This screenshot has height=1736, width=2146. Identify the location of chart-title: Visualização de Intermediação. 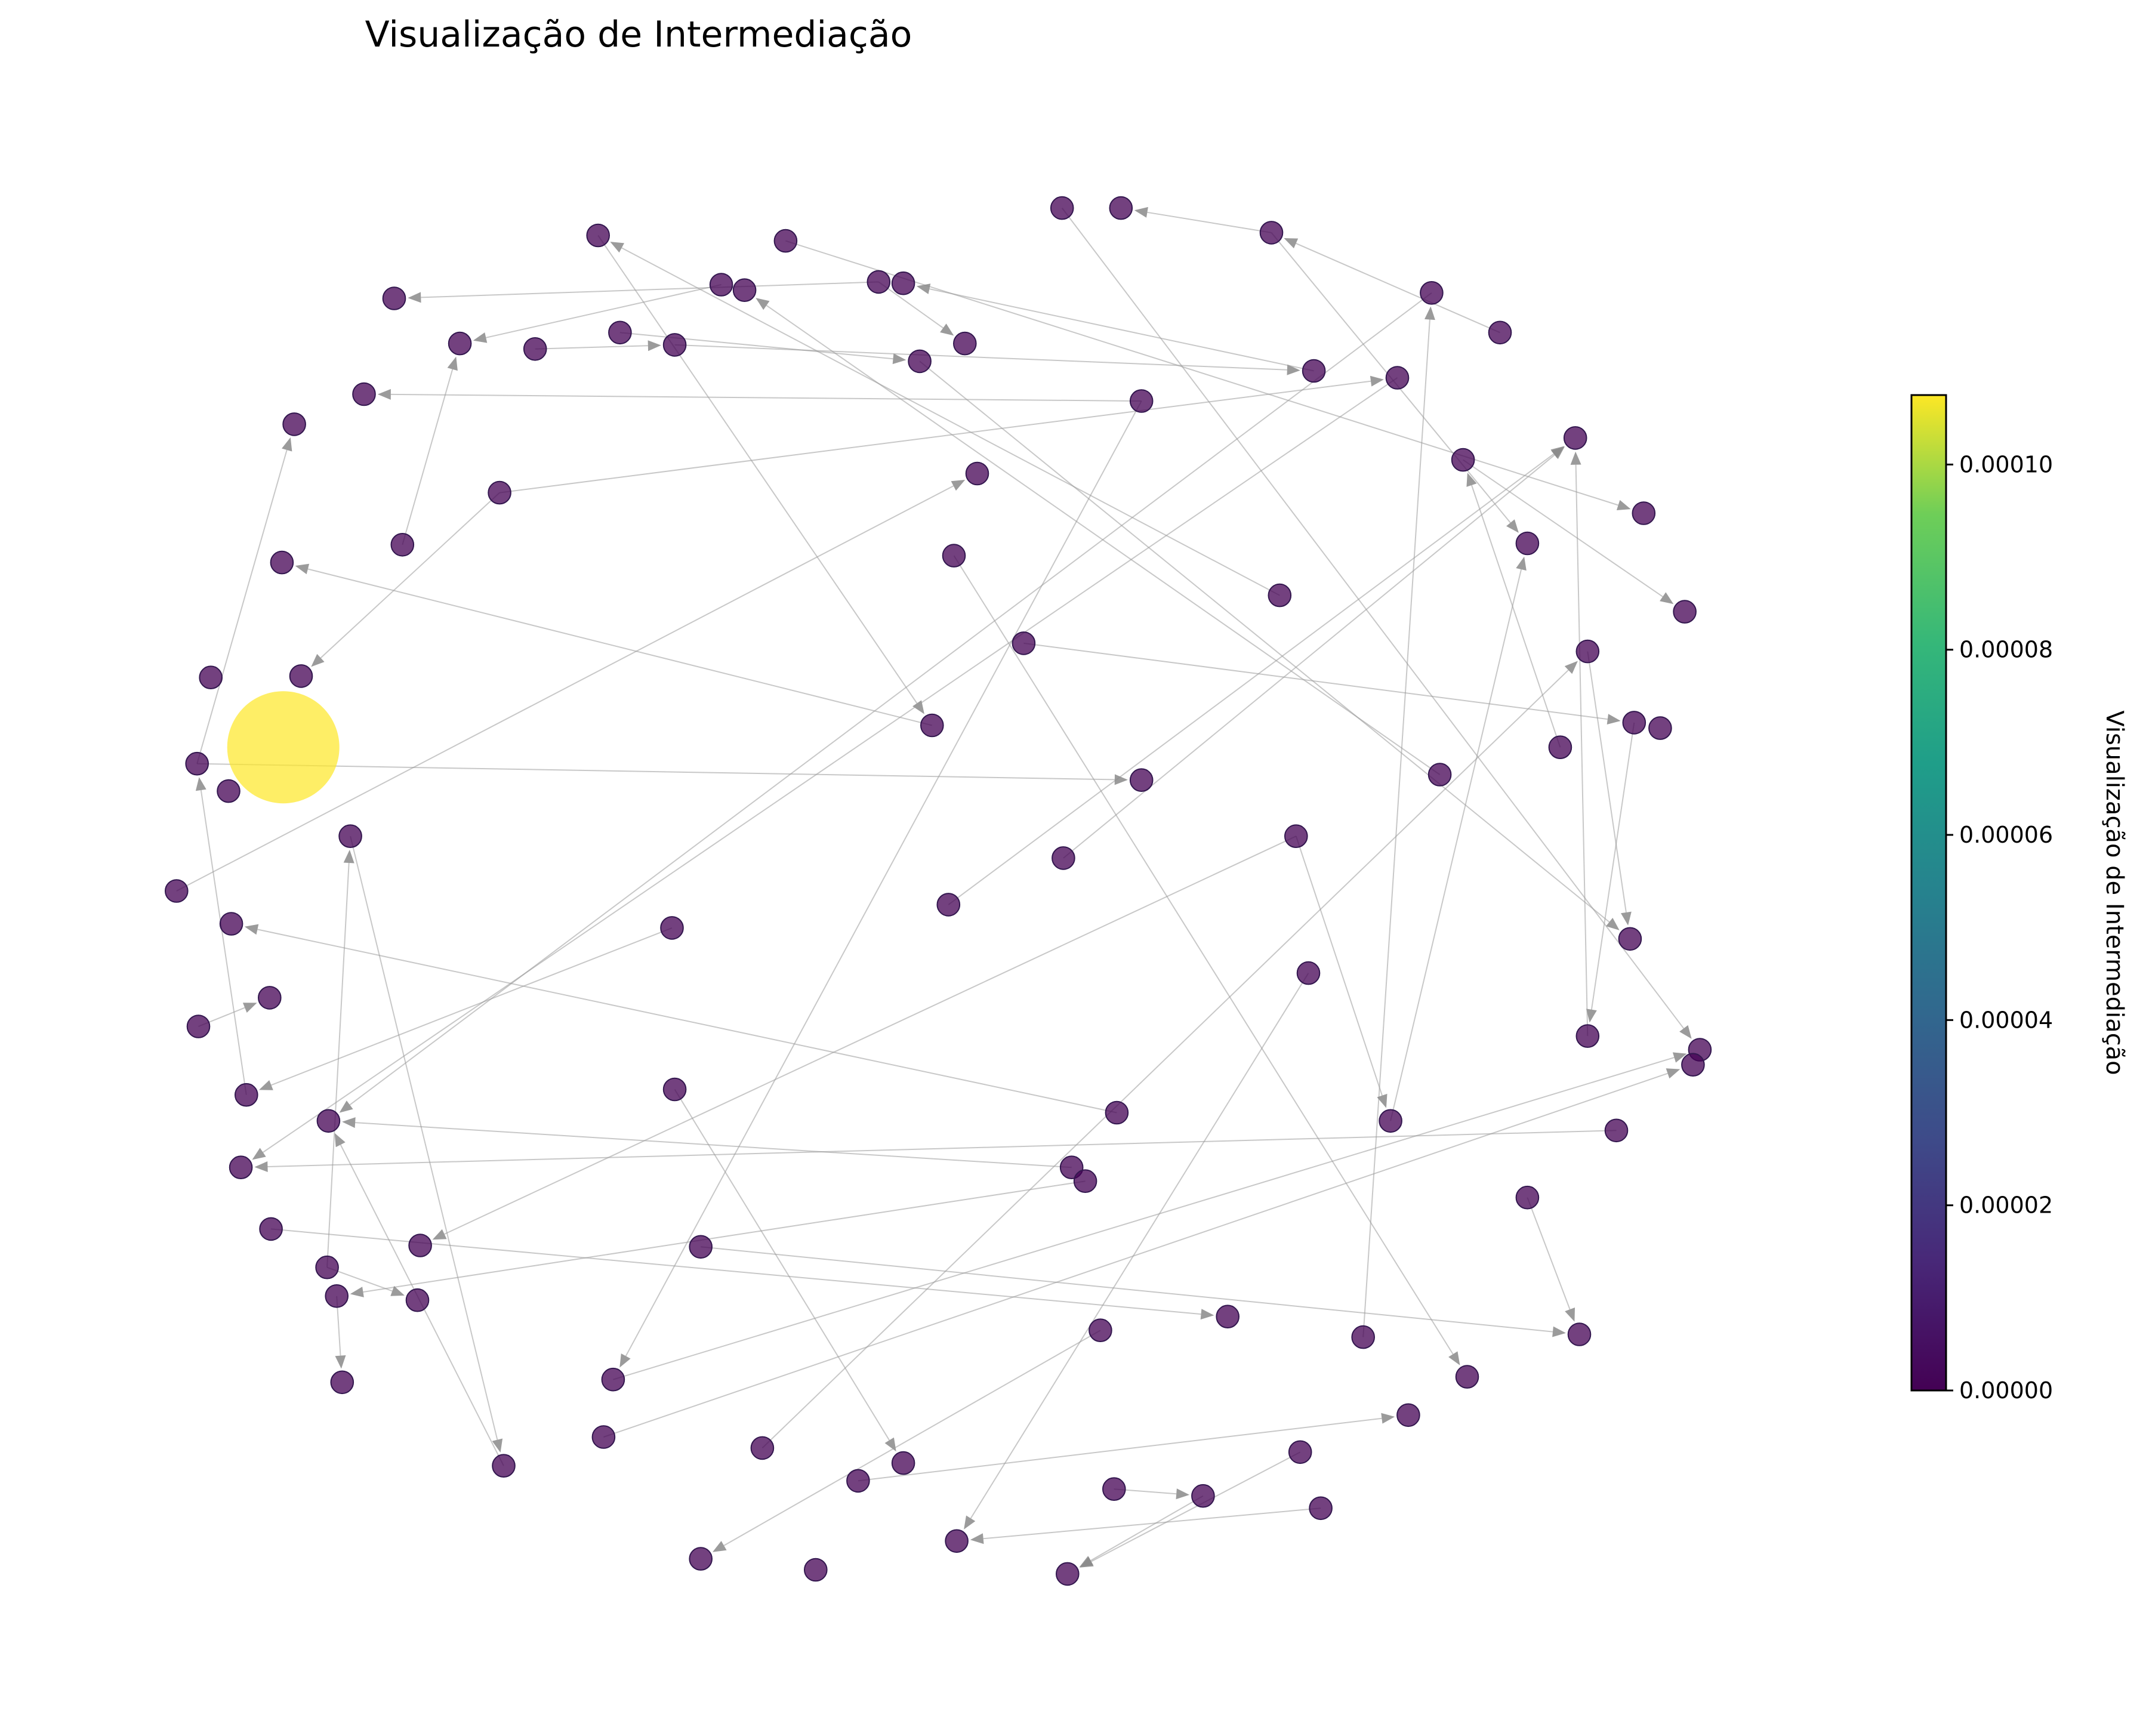
(638, 34).